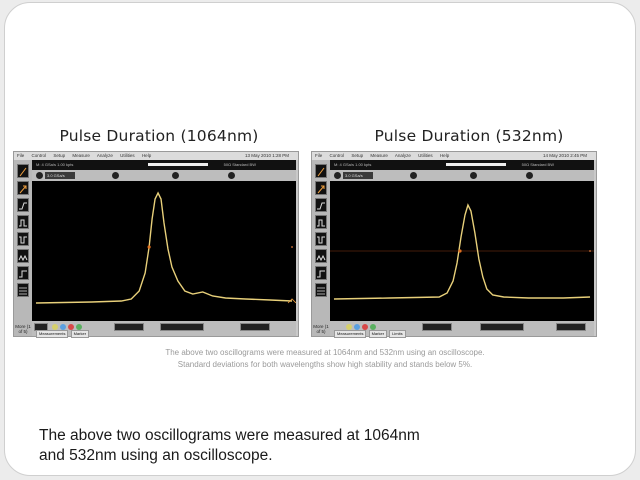 The image size is (640, 480). I want to click on body-text-line-2: and 532nm using an oscilloscope., so click(156, 455).